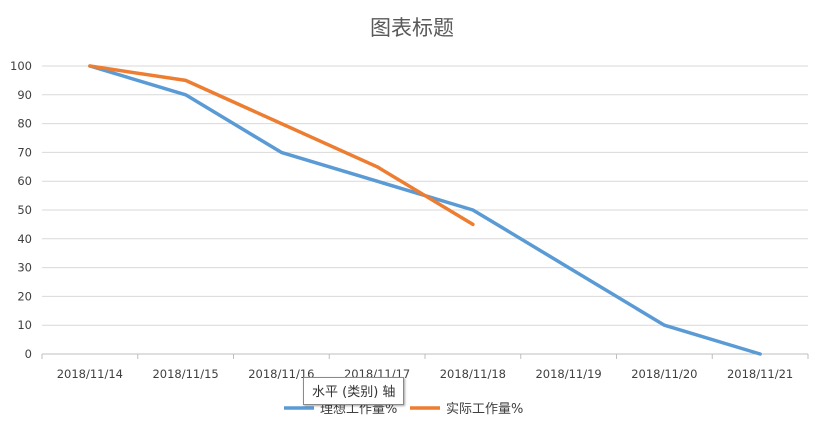 The width and height of the screenshot is (828, 434). What do you see at coordinates (473, 374) in the screenshot?
I see `x-tick-label: 2018/11/18` at bounding box center [473, 374].